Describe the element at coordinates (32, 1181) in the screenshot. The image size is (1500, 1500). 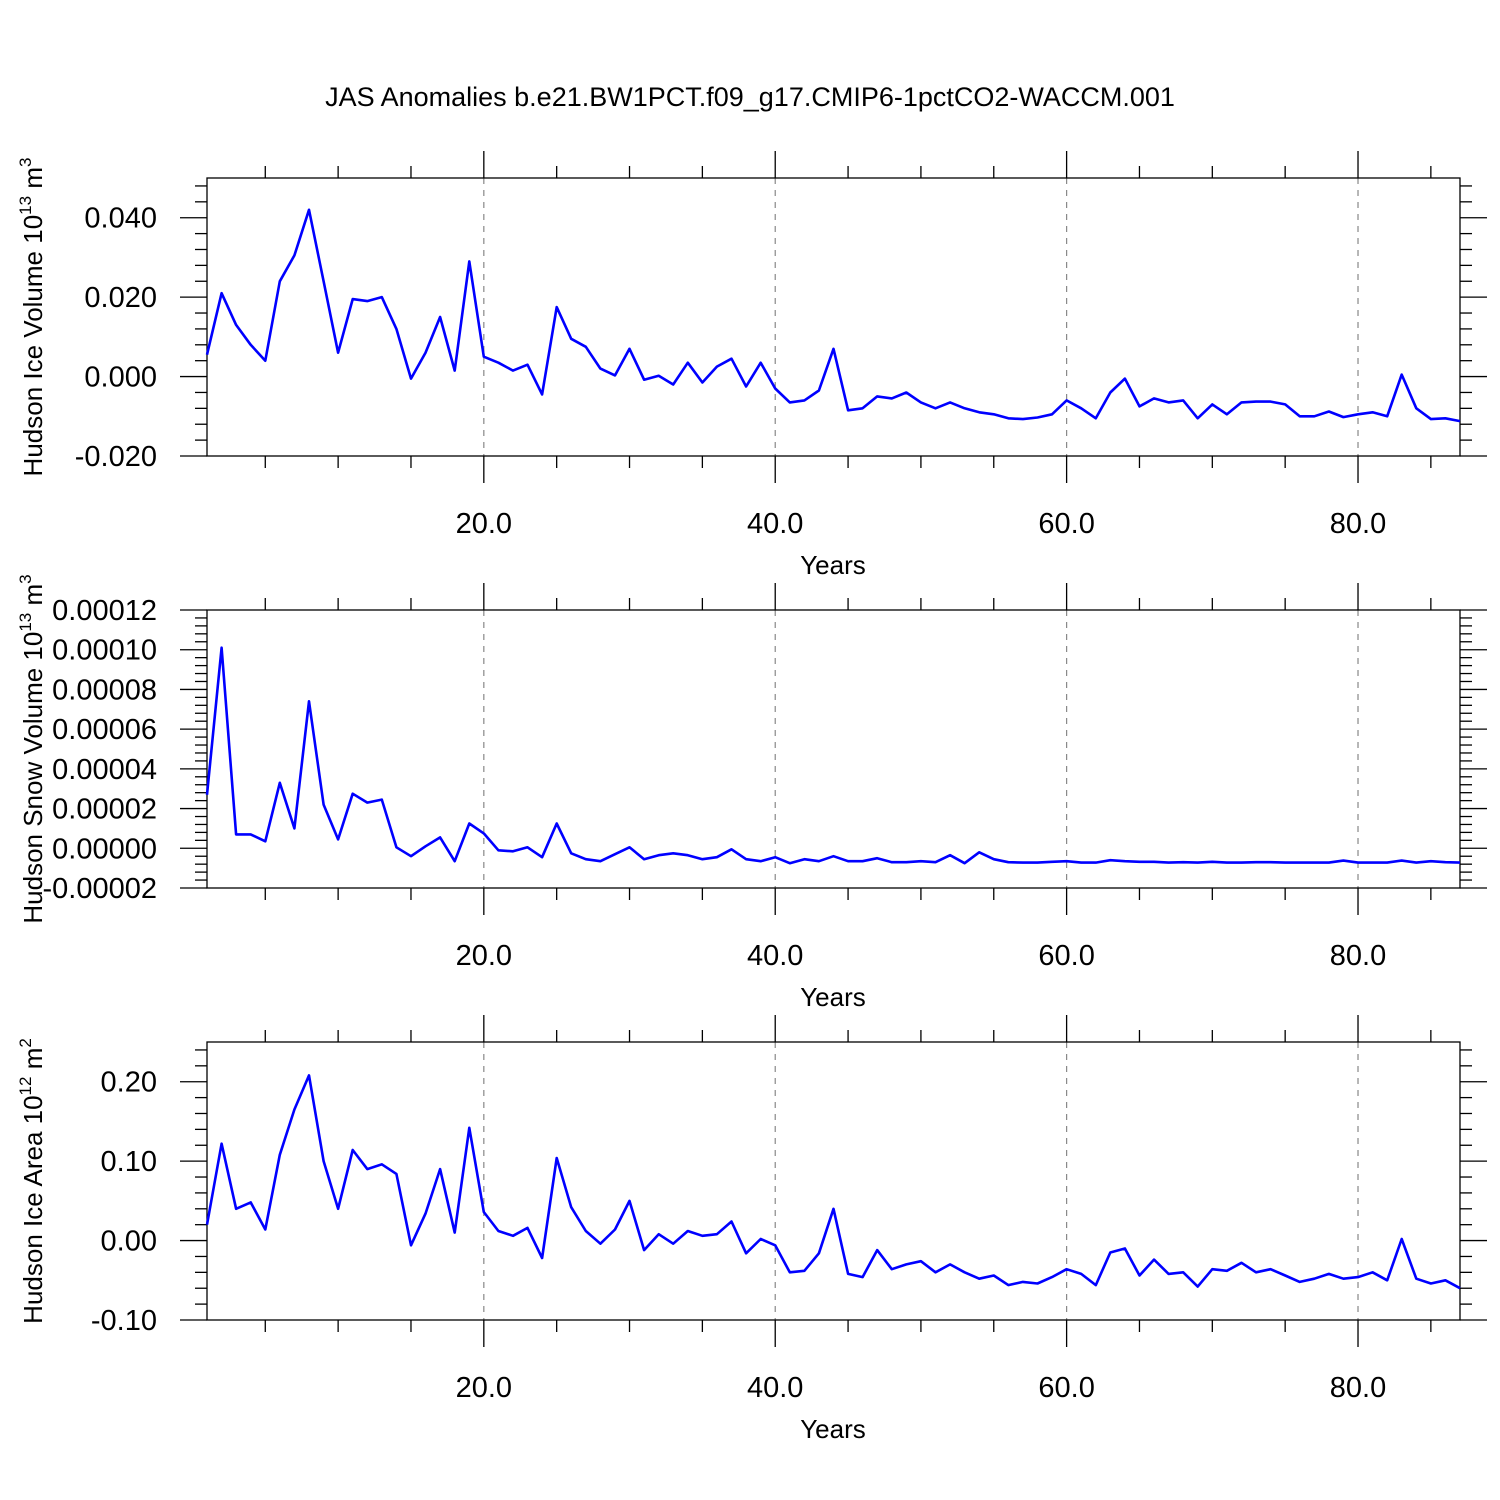
I see `y-axis-label: Hudson Ice Area 1012 m2` at that location.